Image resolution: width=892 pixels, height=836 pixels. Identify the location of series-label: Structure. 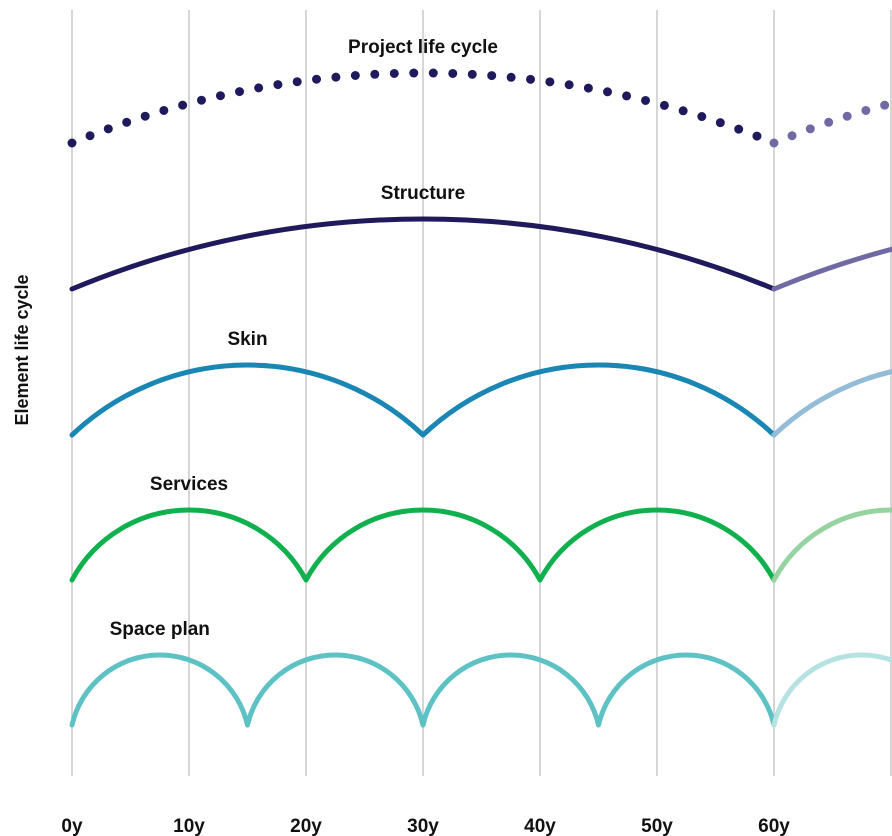
(423, 193).